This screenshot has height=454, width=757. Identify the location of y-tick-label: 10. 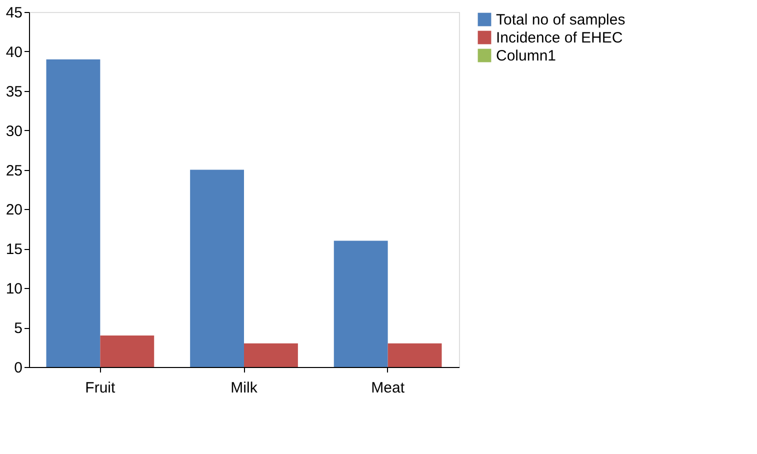
(14, 289).